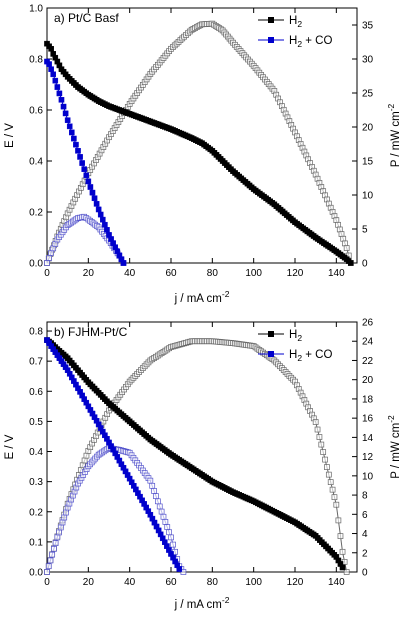 This screenshot has width=407, height=626. What do you see at coordinates (368, 162) in the screenshot?
I see `y-right-tick-label: 15` at bounding box center [368, 162].